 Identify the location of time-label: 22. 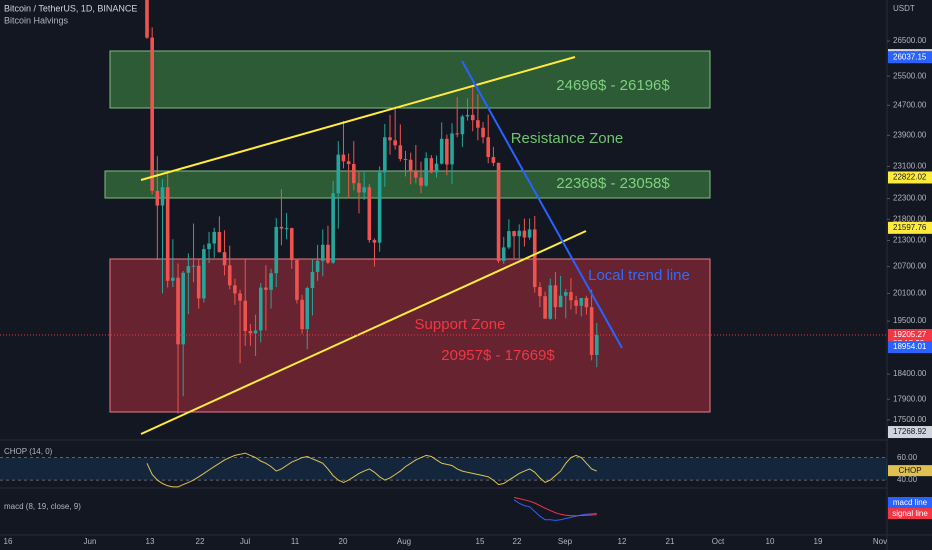
(200, 541).